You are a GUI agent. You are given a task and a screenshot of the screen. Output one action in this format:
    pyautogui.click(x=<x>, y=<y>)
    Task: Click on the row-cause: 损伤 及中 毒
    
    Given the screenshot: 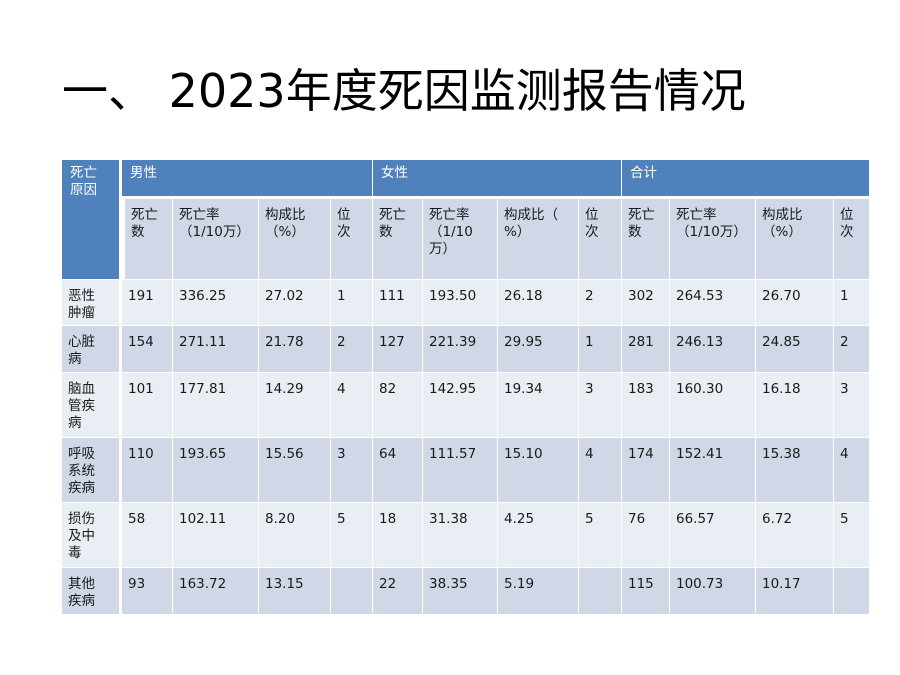 What is the action you would take?
    pyautogui.click(x=92, y=535)
    